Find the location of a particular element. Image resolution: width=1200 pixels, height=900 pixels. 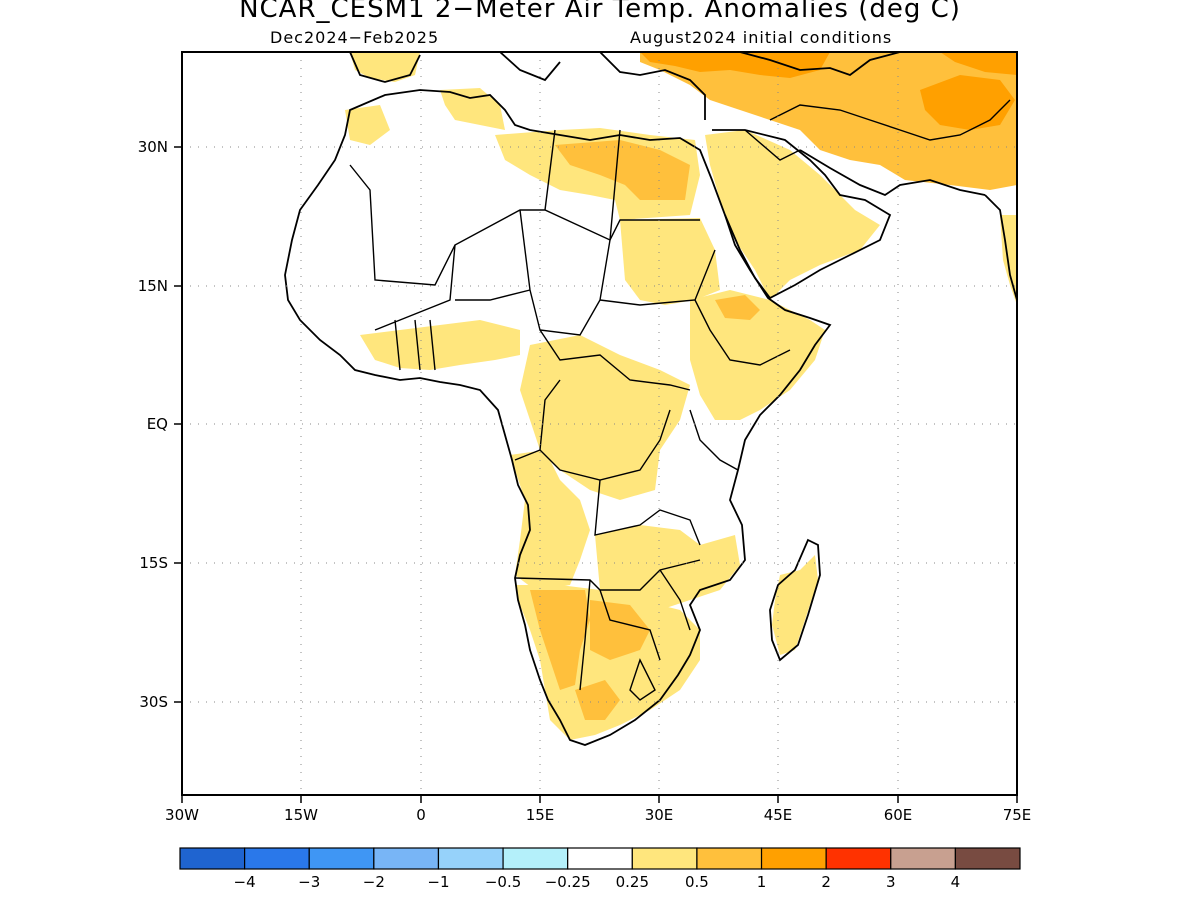

colorbar-label: −1 is located at coordinates (438, 882).